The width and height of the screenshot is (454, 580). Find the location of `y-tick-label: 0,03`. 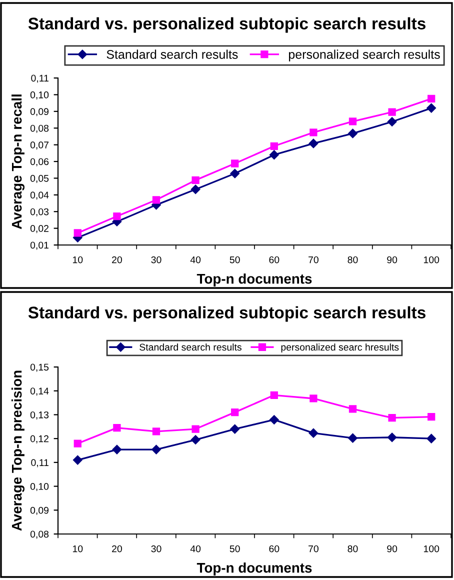

y-tick-label: 0,03 is located at coordinates (39, 212).